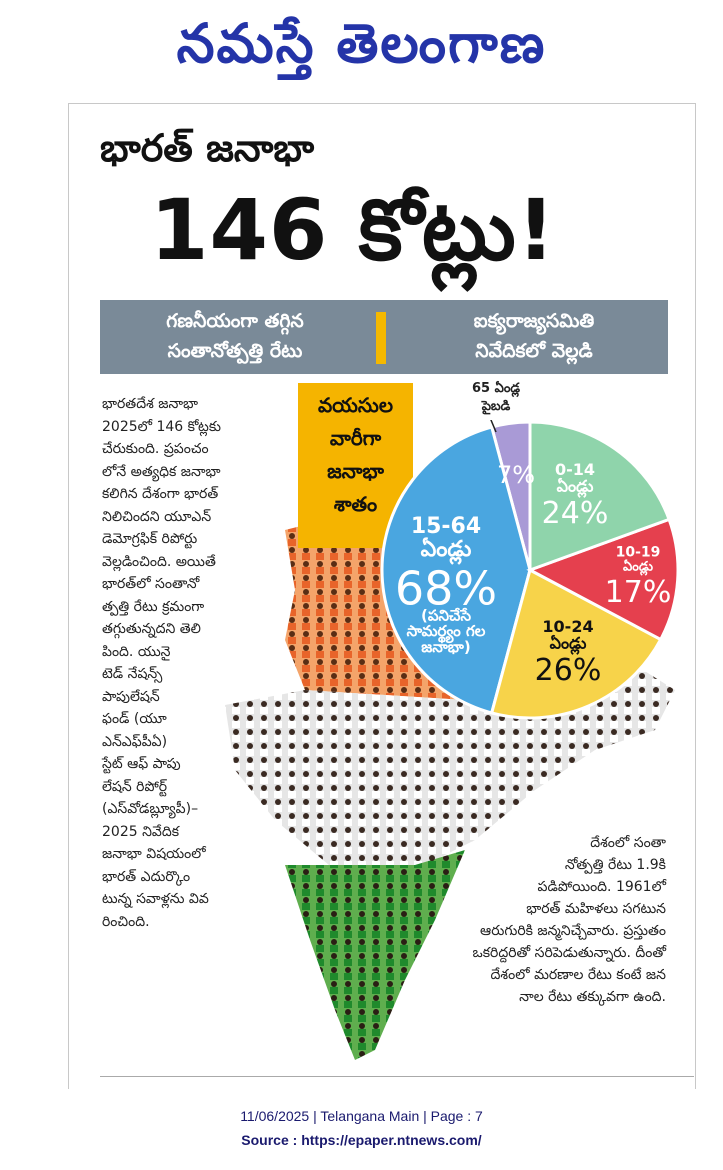 The height and width of the screenshot is (1170, 723). What do you see at coordinates (355, 471) in the screenshot?
I see `box-line: జనాభా` at bounding box center [355, 471].